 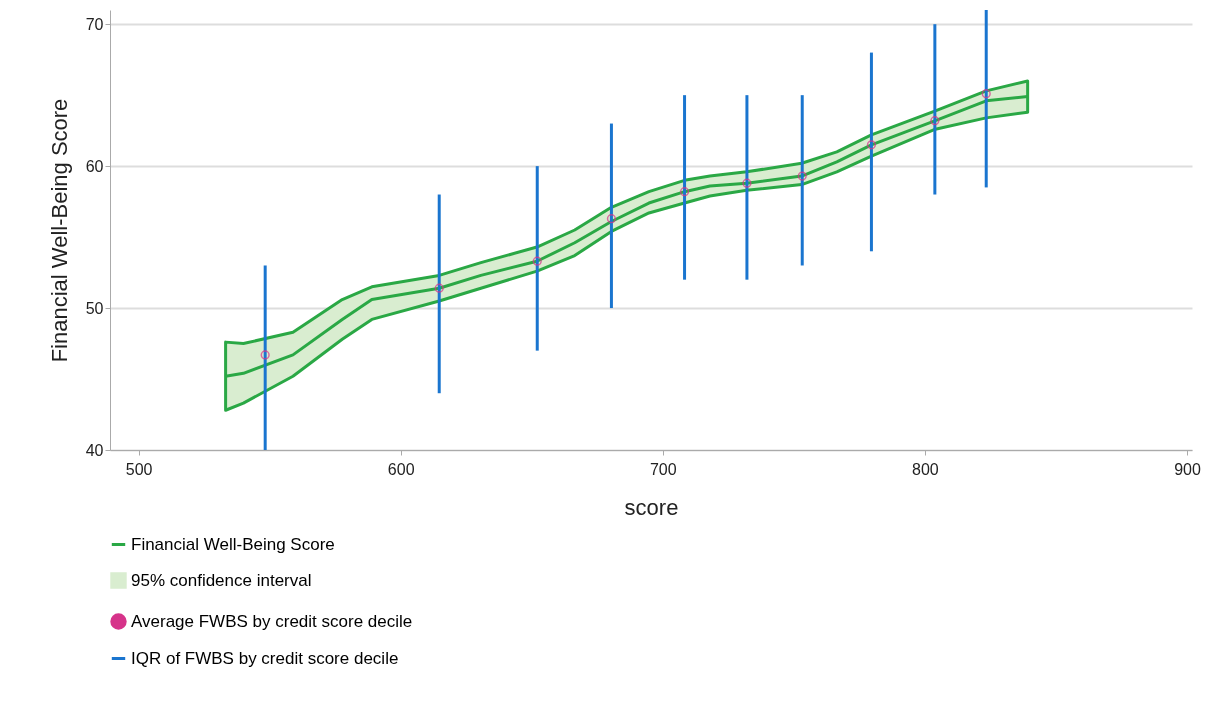 What do you see at coordinates (265, 658) in the screenshot?
I see `legend-label: IQR of FWBS by credit score decile` at bounding box center [265, 658].